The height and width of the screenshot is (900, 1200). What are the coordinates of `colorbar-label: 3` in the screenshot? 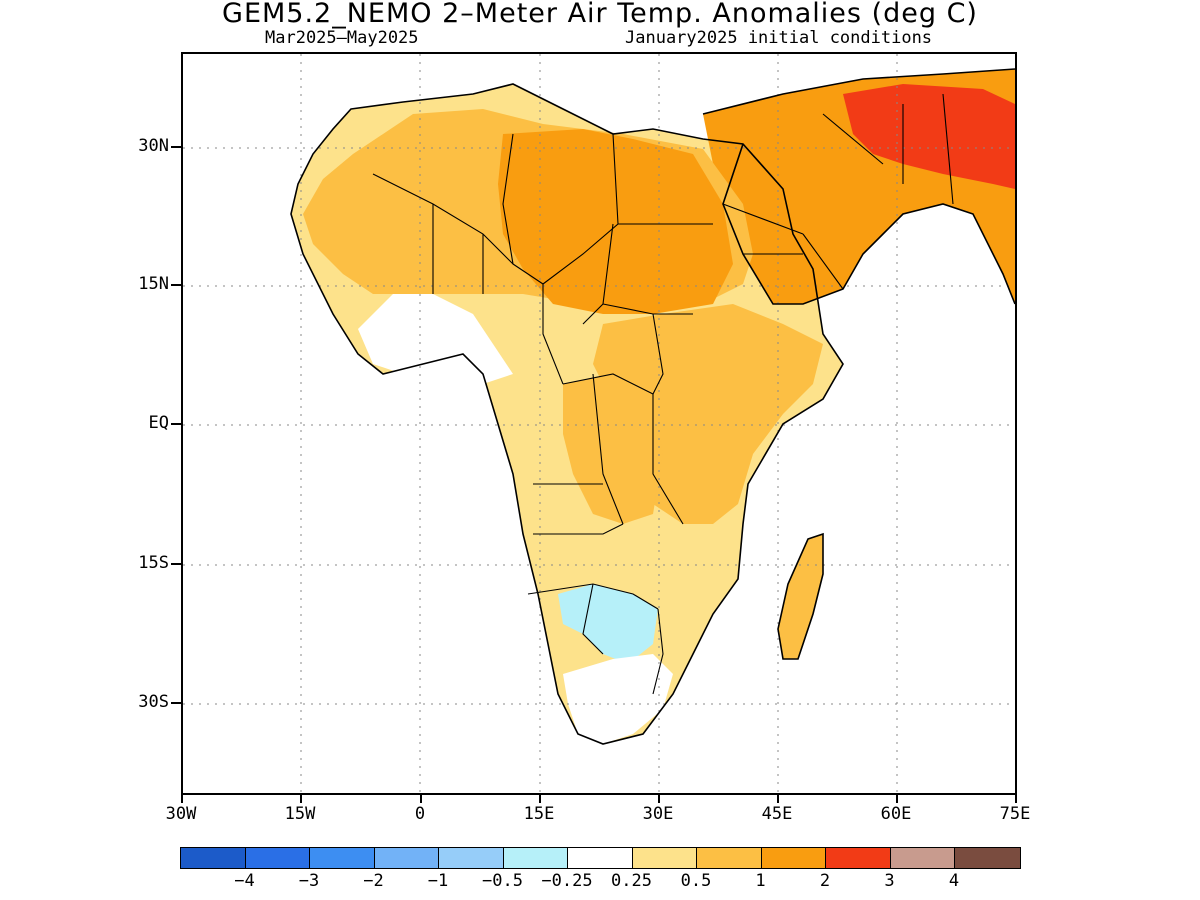 It's located at (889, 881).